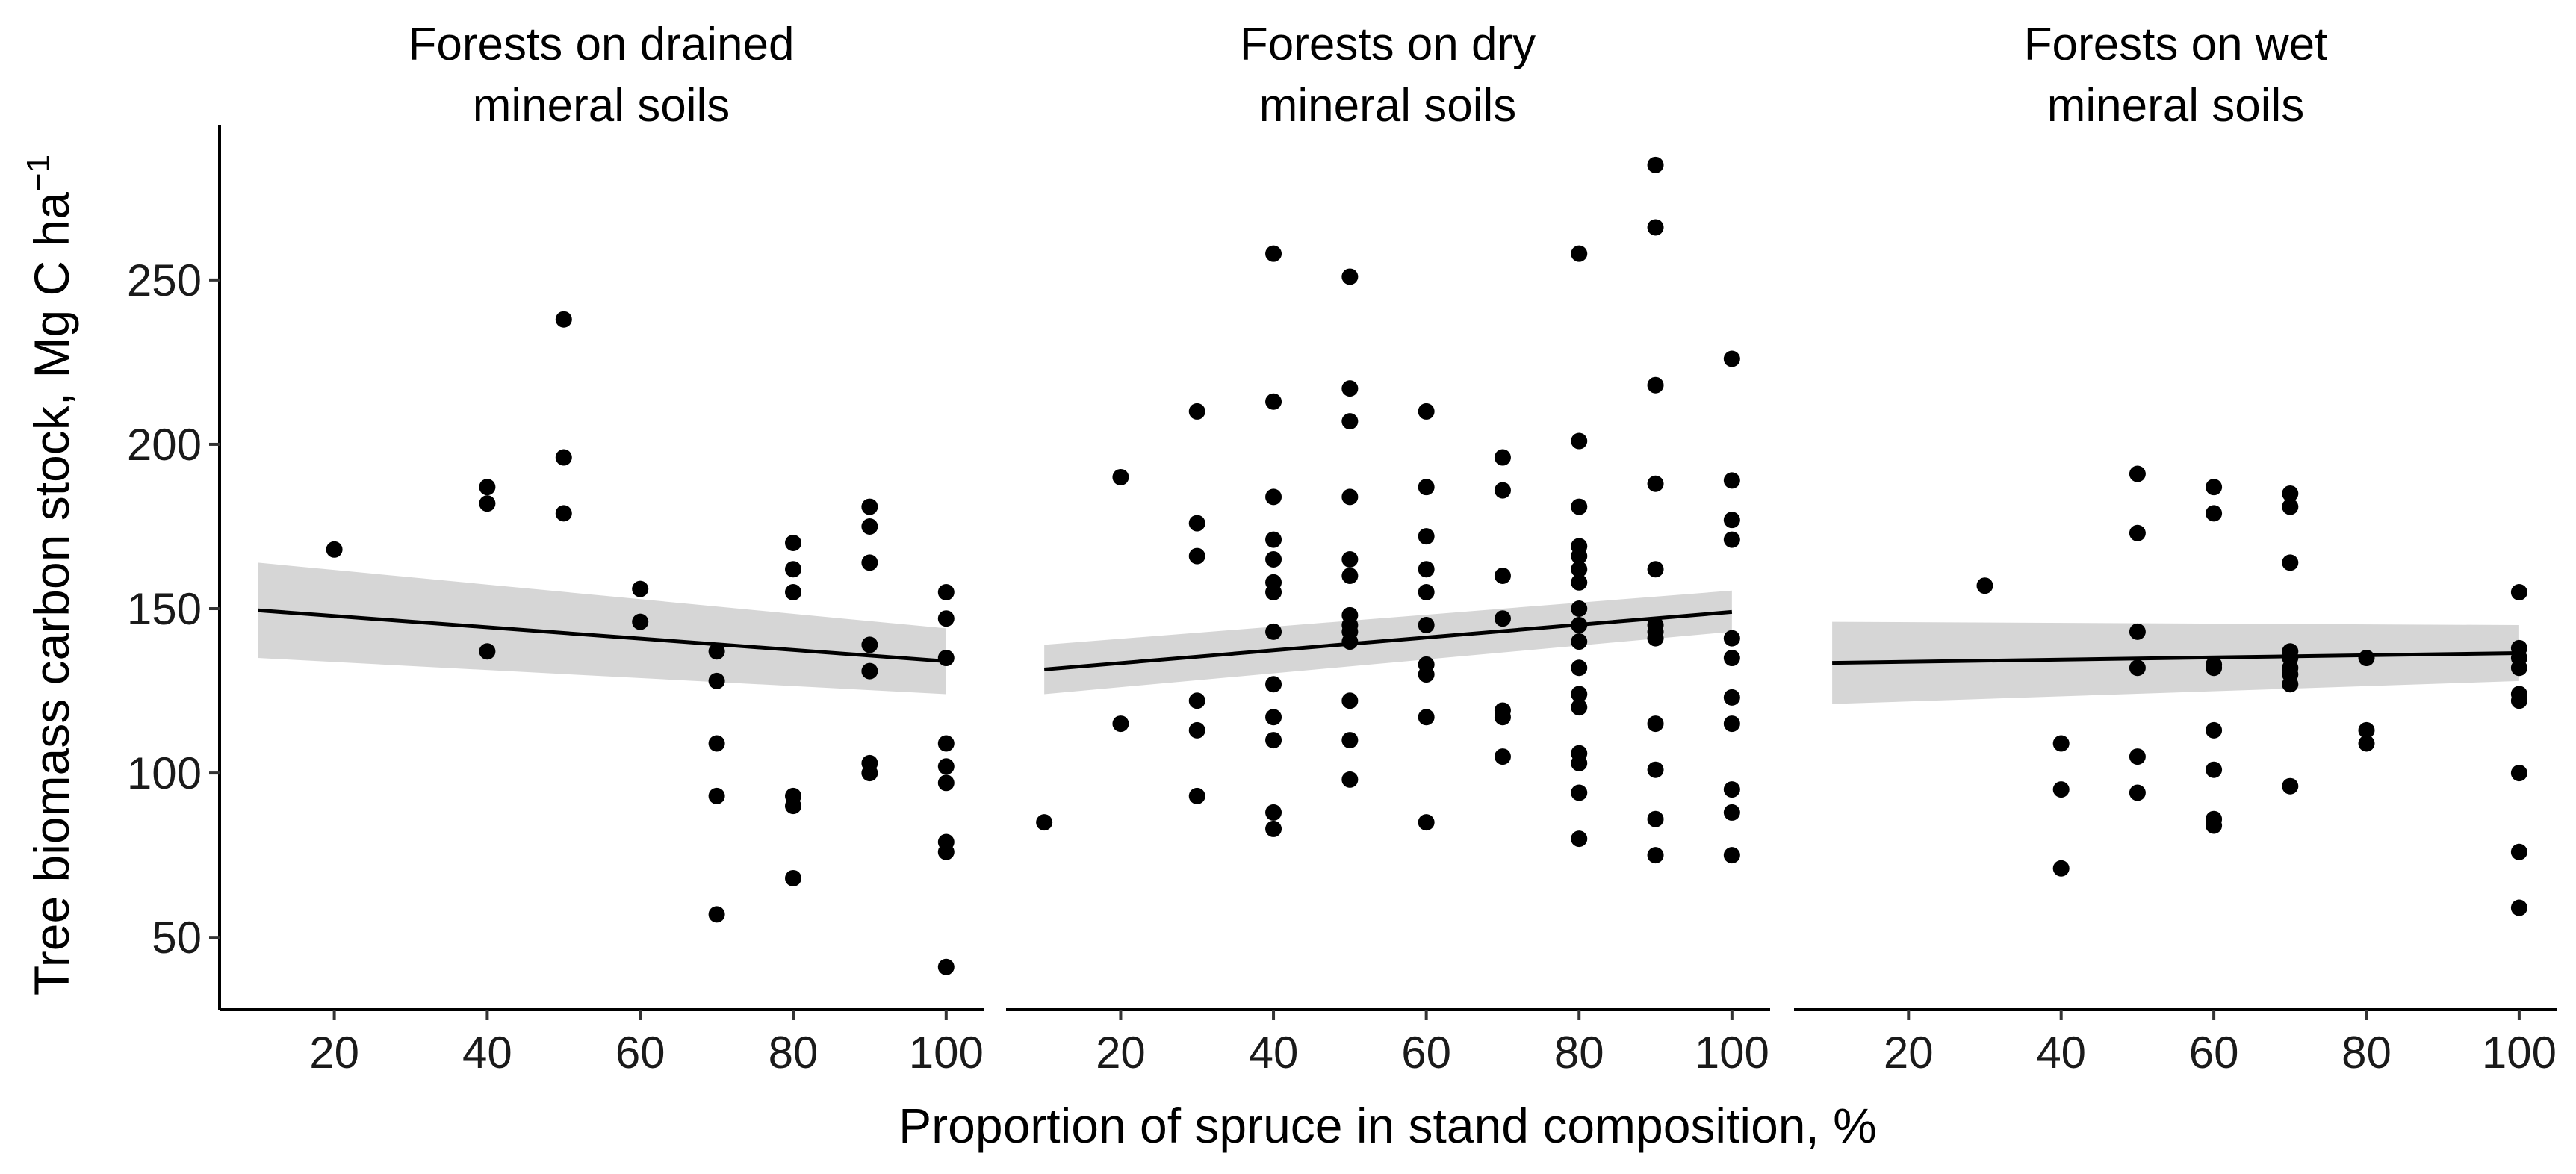 The height and width of the screenshot is (1174, 2576). What do you see at coordinates (165, 280) in the screenshot?
I see `y-tick-label: 250` at bounding box center [165, 280].